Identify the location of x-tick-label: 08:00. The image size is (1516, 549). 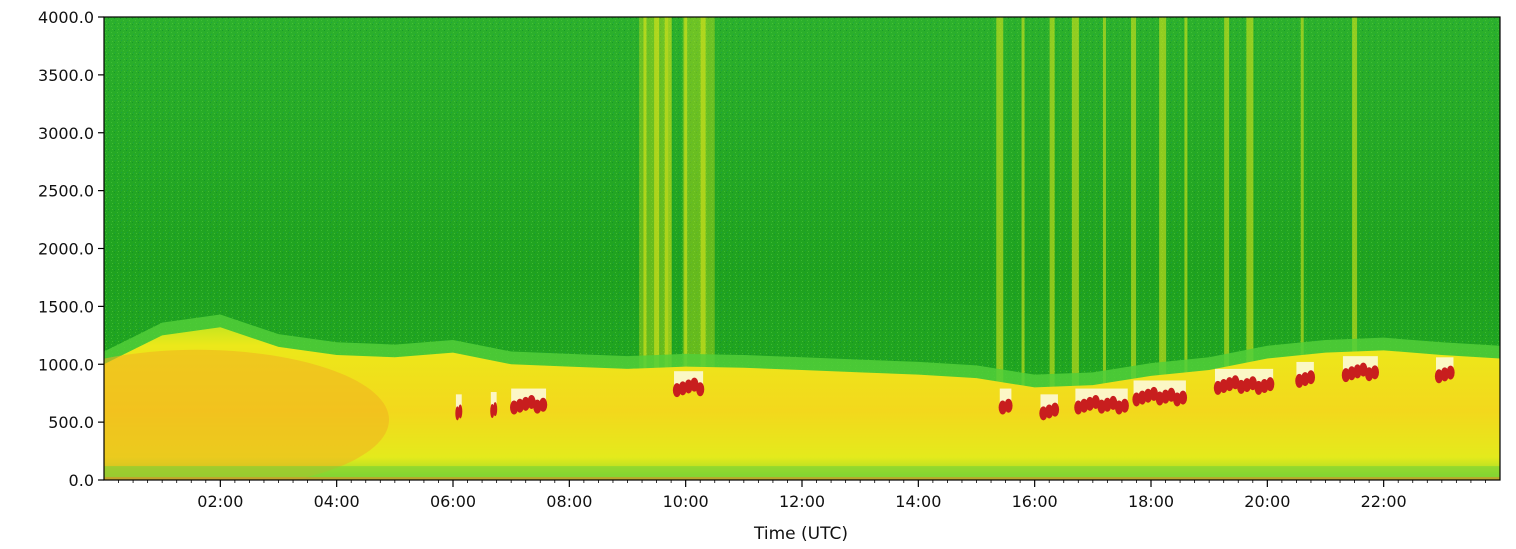
(569, 501).